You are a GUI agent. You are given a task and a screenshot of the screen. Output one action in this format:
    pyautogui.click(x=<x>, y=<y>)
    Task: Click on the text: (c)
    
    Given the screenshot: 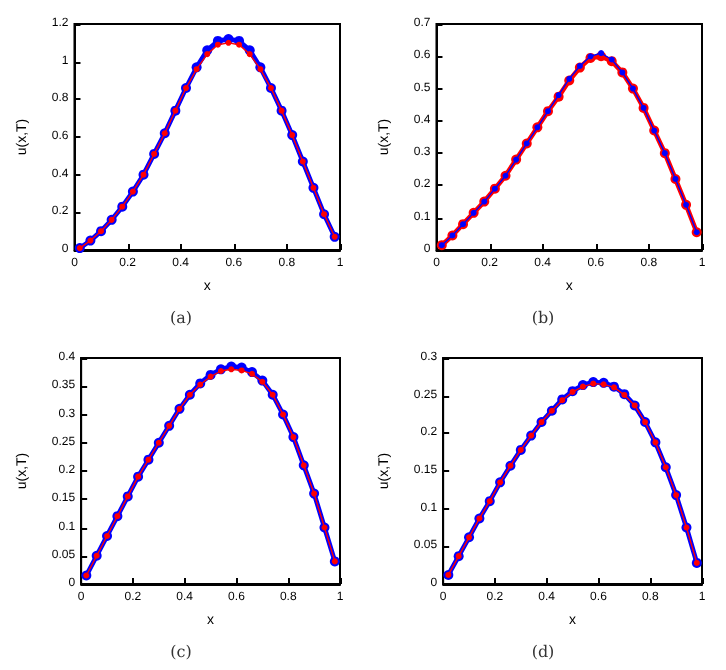 What is the action you would take?
    pyautogui.click(x=181, y=652)
    